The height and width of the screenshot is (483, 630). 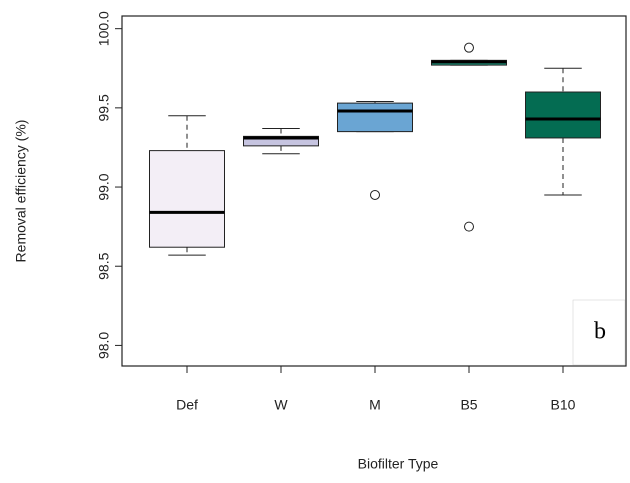 What do you see at coordinates (563, 405) in the screenshot?
I see `x-tick-label: B10` at bounding box center [563, 405].